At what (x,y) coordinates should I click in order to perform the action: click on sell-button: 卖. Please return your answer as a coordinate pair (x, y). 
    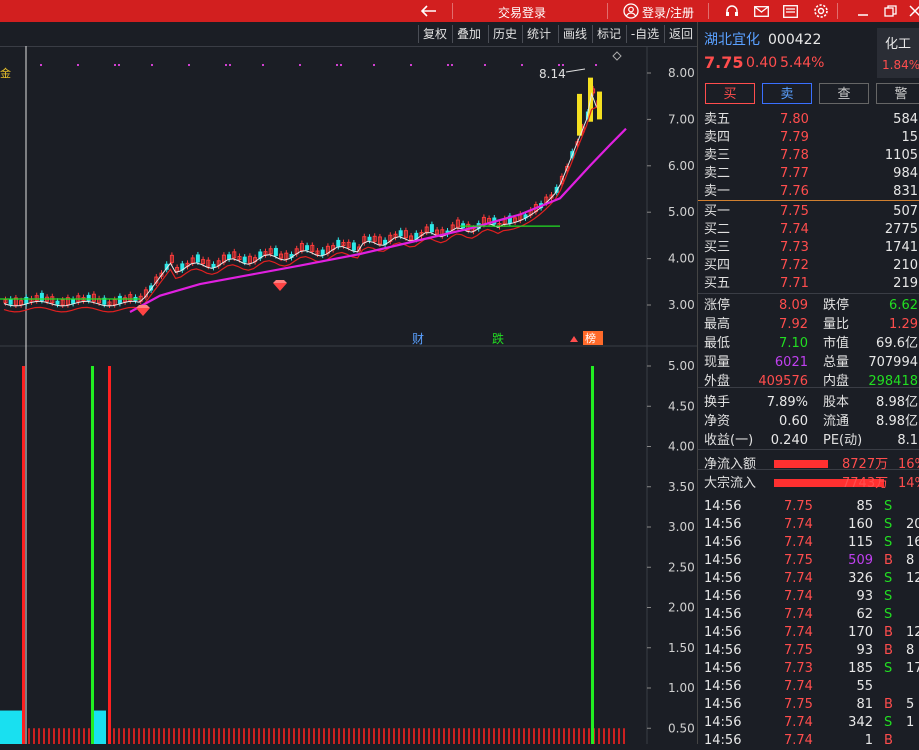
    Looking at the image, I should click on (787, 93).